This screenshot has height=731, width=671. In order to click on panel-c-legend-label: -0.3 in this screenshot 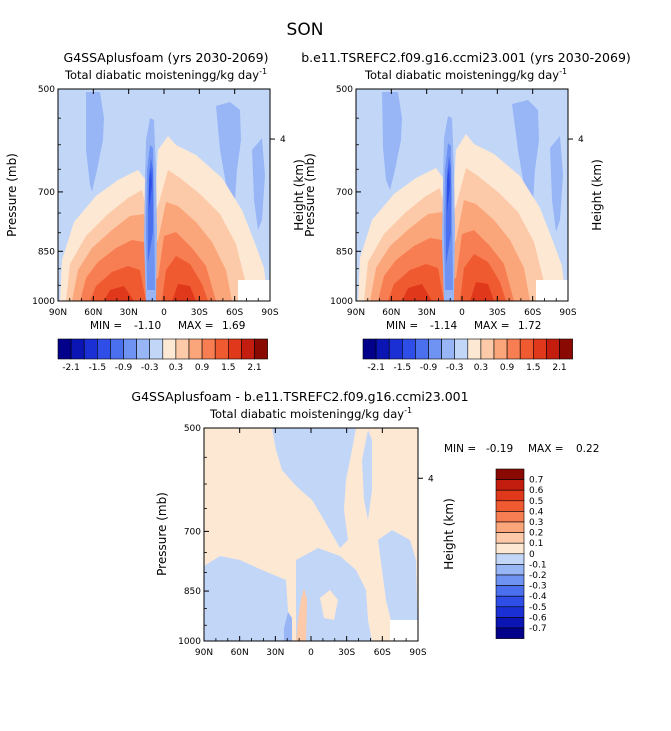, I will do `click(538, 587)`.